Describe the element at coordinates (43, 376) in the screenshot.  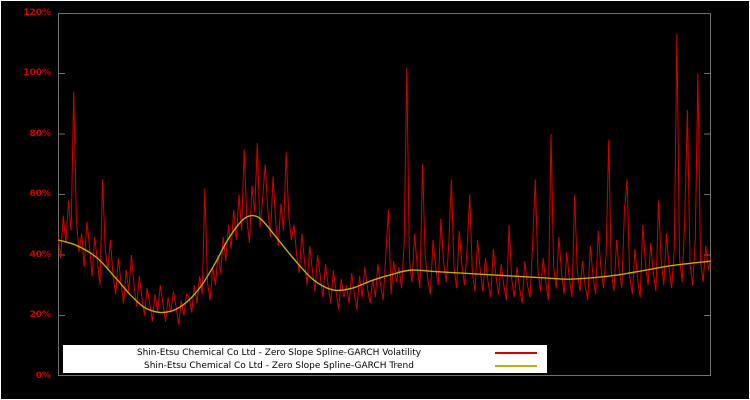
I see `y-axis-tick-label: 0%` at that location.